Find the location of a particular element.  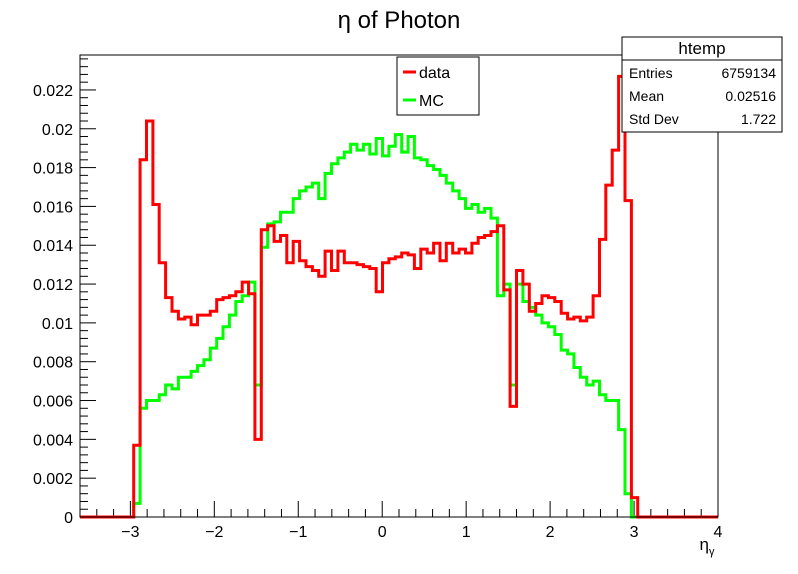

x-tick-label: −1 is located at coordinates (298, 532).